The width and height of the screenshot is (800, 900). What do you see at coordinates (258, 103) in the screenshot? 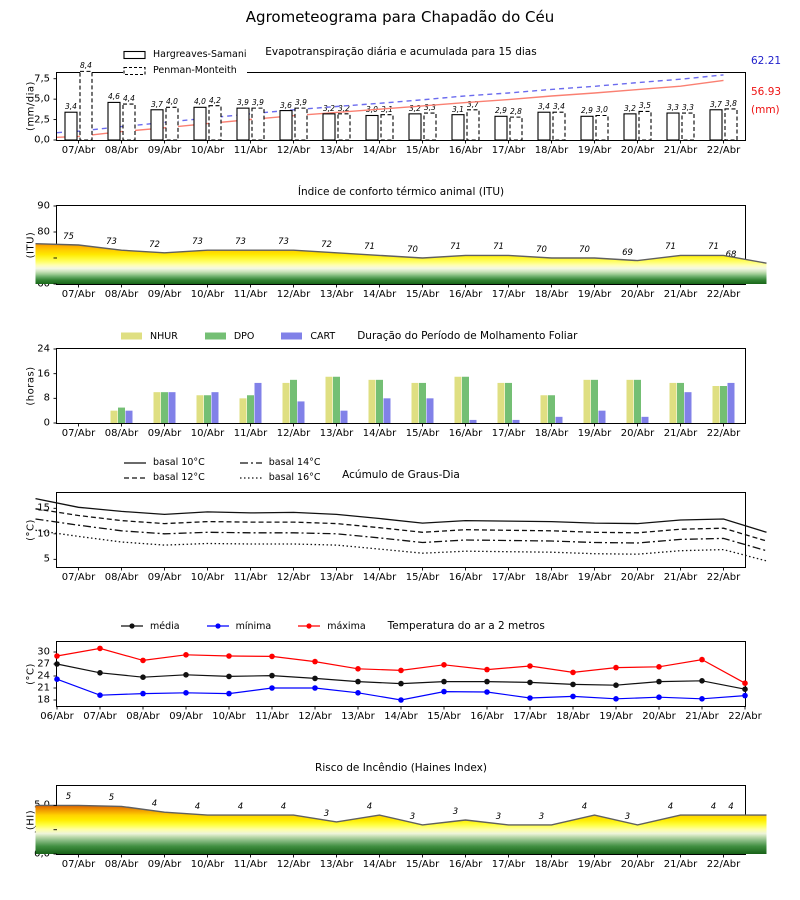
I see `bar-value-label: 3,9` at bounding box center [258, 103].